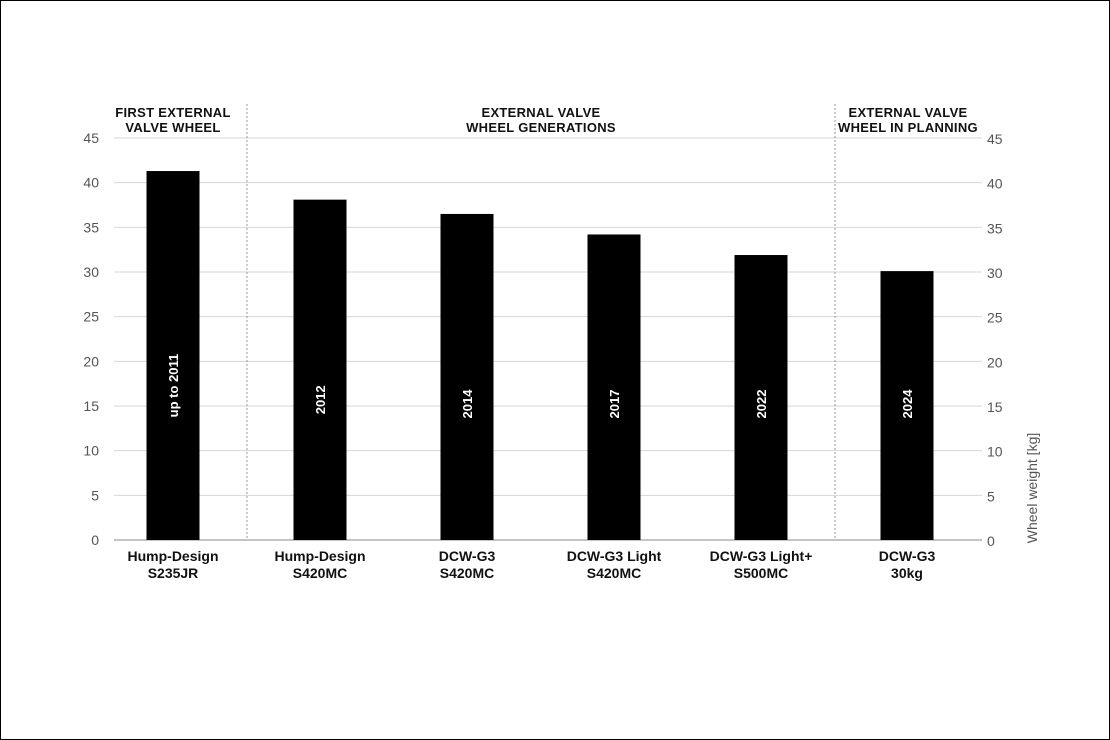 The height and width of the screenshot is (740, 1110). What do you see at coordinates (761, 573) in the screenshot?
I see `category-label: S500MC` at bounding box center [761, 573].